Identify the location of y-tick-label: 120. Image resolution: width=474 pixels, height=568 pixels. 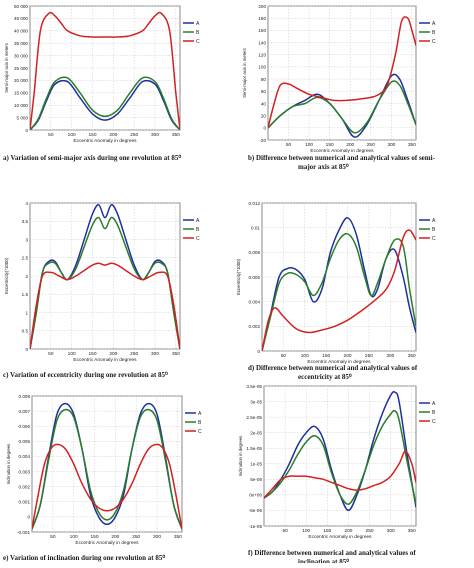
(262, 55).